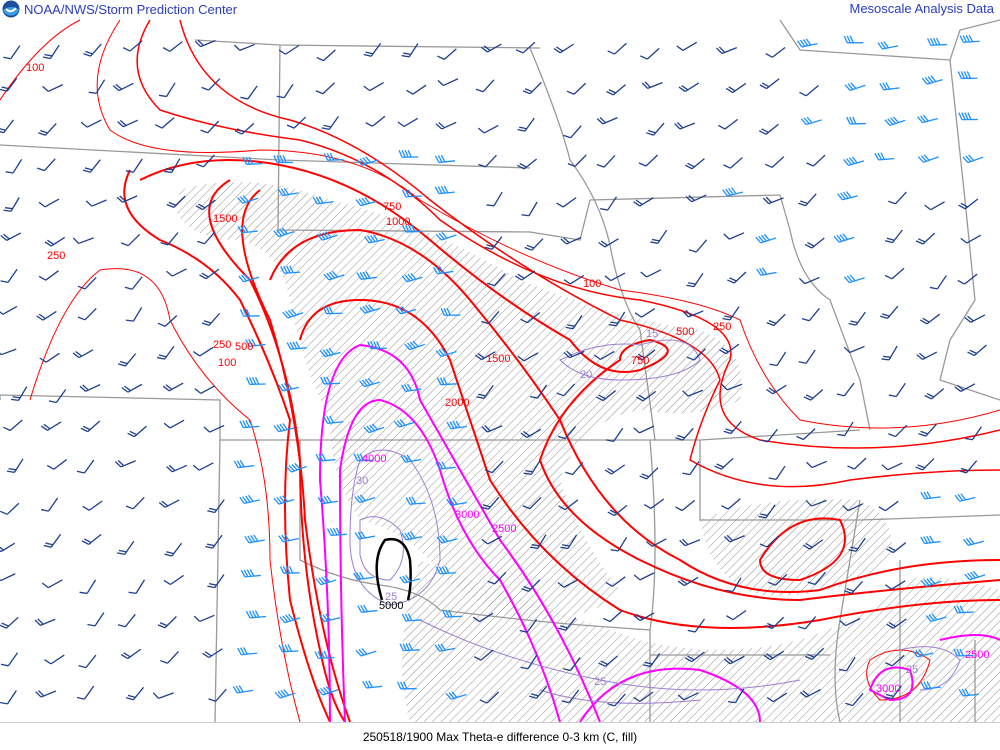 Image resolution: width=1000 pixels, height=750 pixels. Describe the element at coordinates (921, 8) in the screenshot. I see `product-title: Mesoscale Analysis Data` at that location.